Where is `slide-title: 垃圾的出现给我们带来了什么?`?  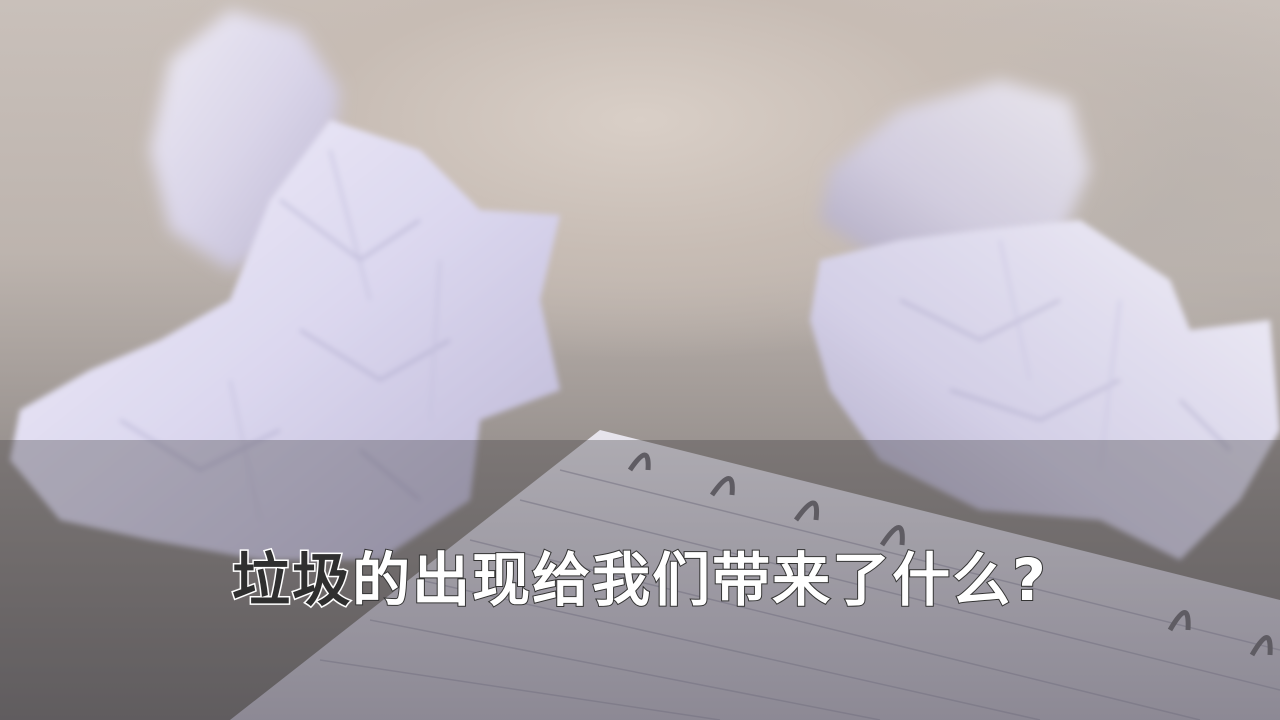 slide-title: 垃圾的出现给我们带来了什么? is located at coordinates (640, 580).